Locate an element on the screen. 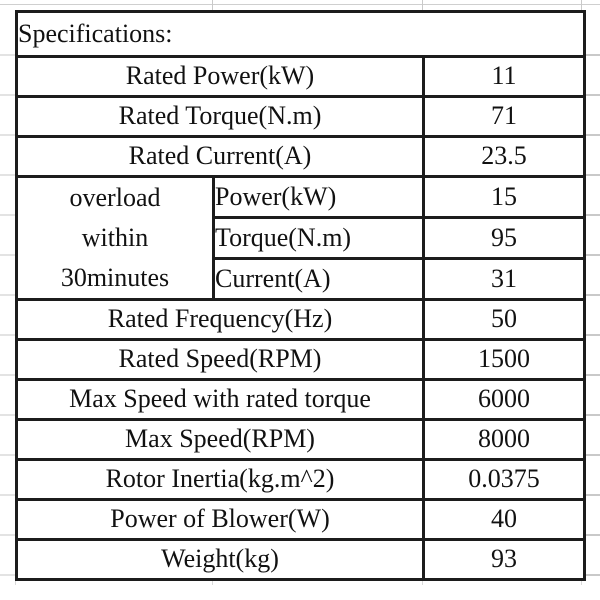 This screenshot has width=600, height=600. spec-label: Rated Torque(N.m) is located at coordinates (220, 116).